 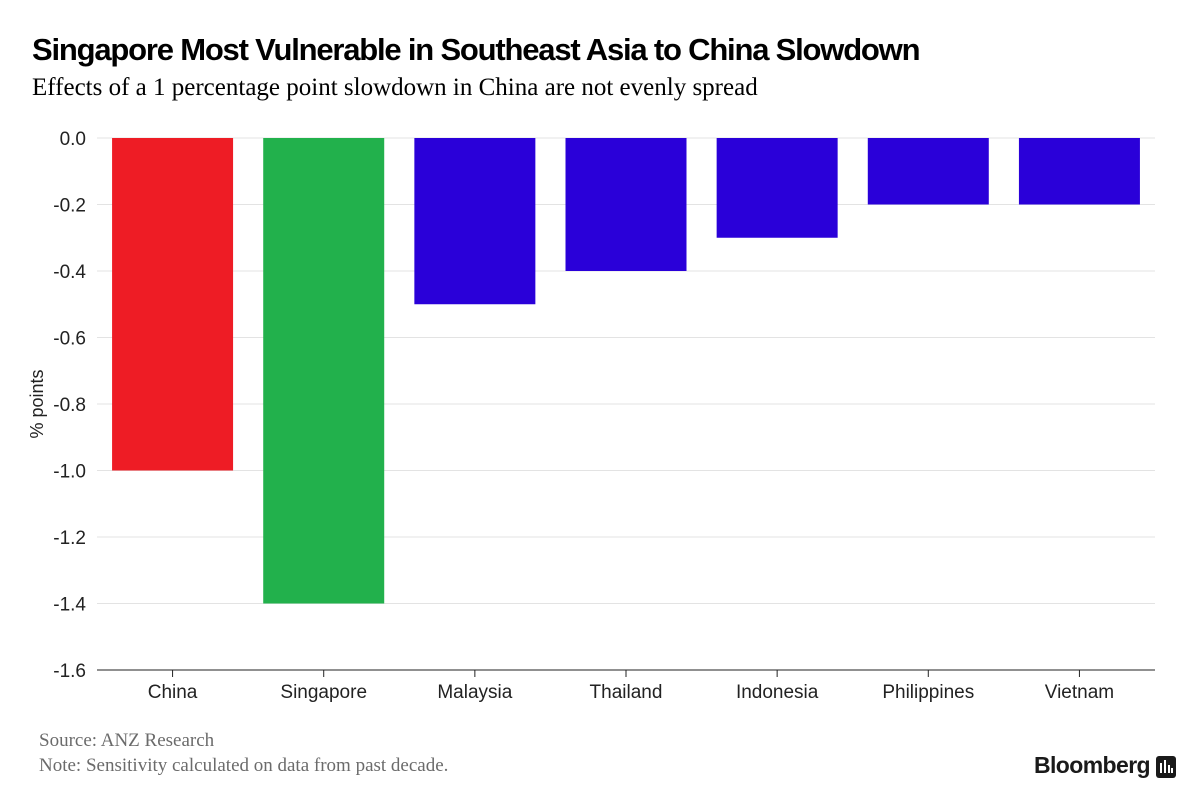 What do you see at coordinates (626, 204) in the screenshot?
I see `bar-thailand` at bounding box center [626, 204].